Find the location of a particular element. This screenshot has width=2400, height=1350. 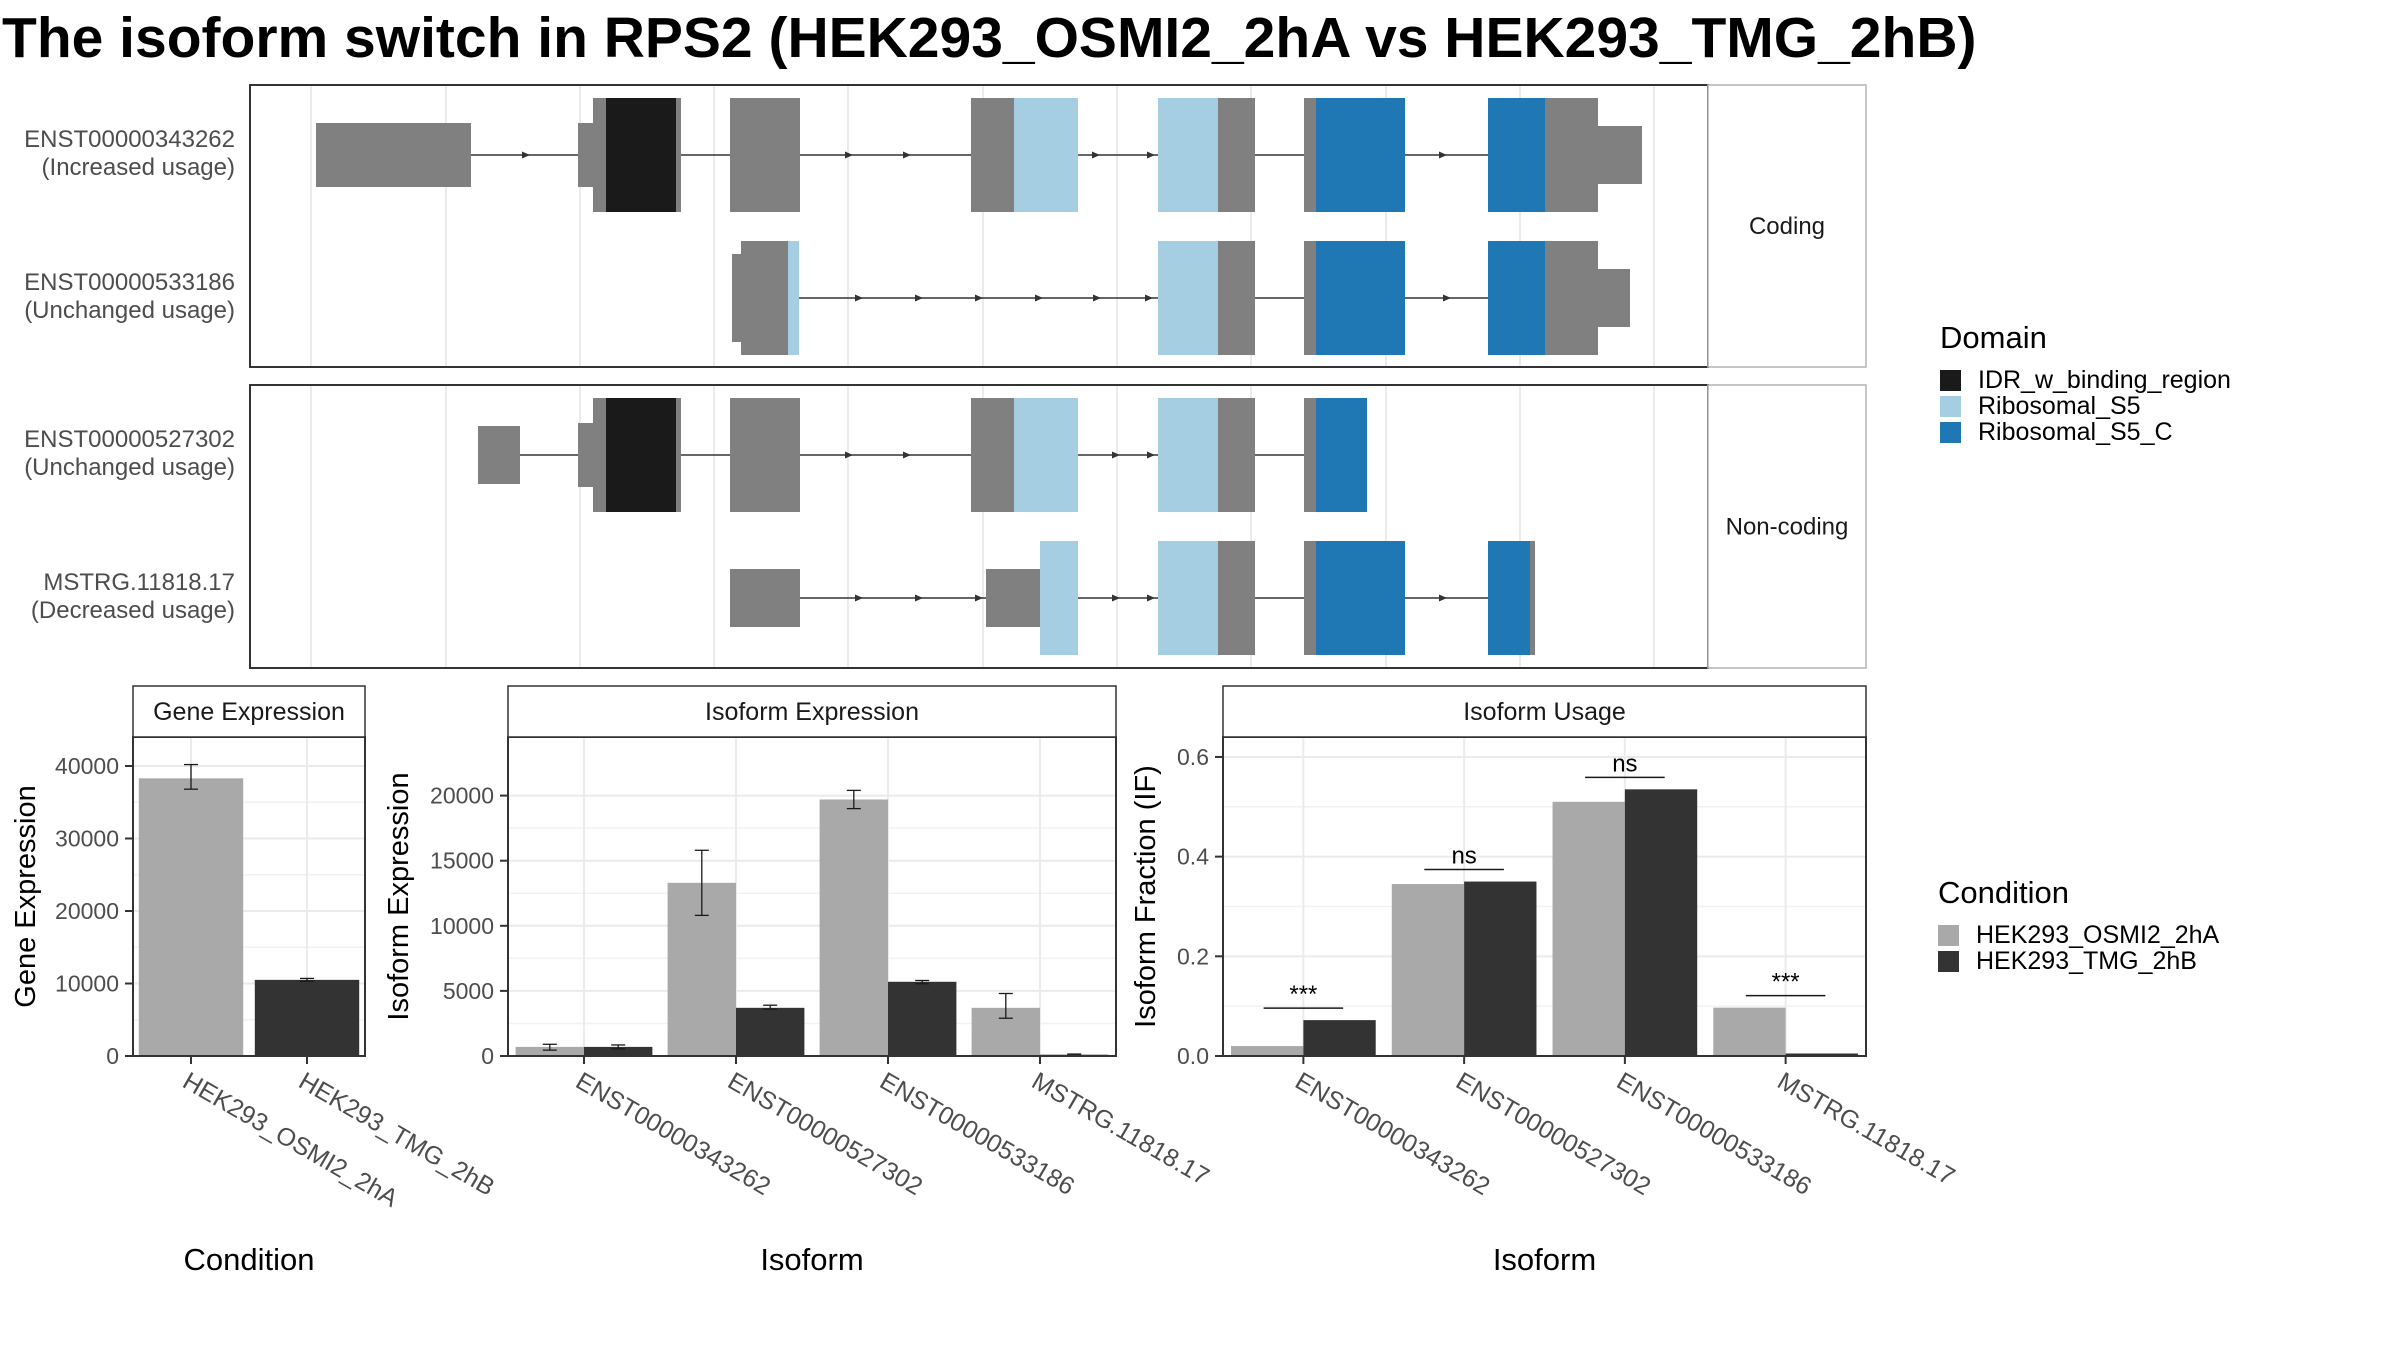

domain-legend-label: Ribosomal_S5 is located at coordinates (2059, 406).